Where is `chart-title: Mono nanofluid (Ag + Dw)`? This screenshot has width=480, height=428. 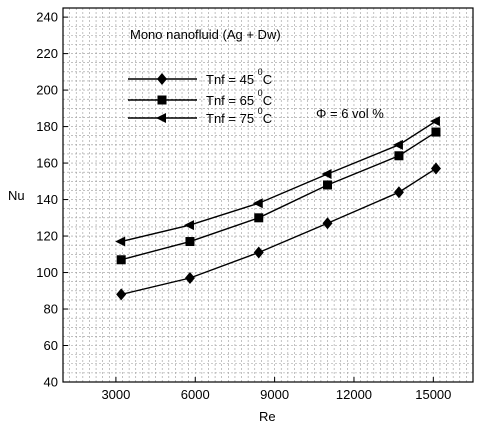
chart-title: Mono nanofluid (Ag + Dw) is located at coordinates (205, 34).